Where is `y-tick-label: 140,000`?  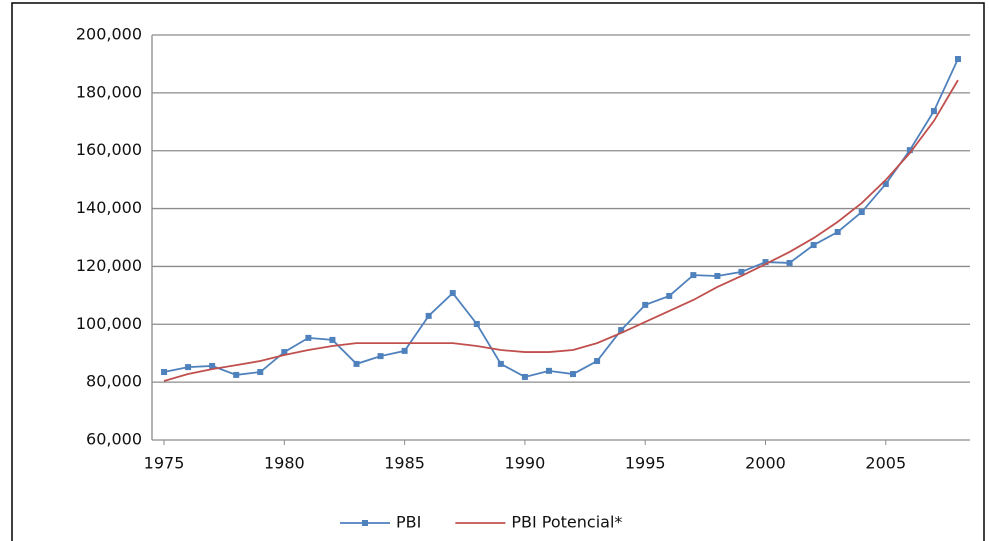
y-tick-label: 140,000 is located at coordinates (109, 207).